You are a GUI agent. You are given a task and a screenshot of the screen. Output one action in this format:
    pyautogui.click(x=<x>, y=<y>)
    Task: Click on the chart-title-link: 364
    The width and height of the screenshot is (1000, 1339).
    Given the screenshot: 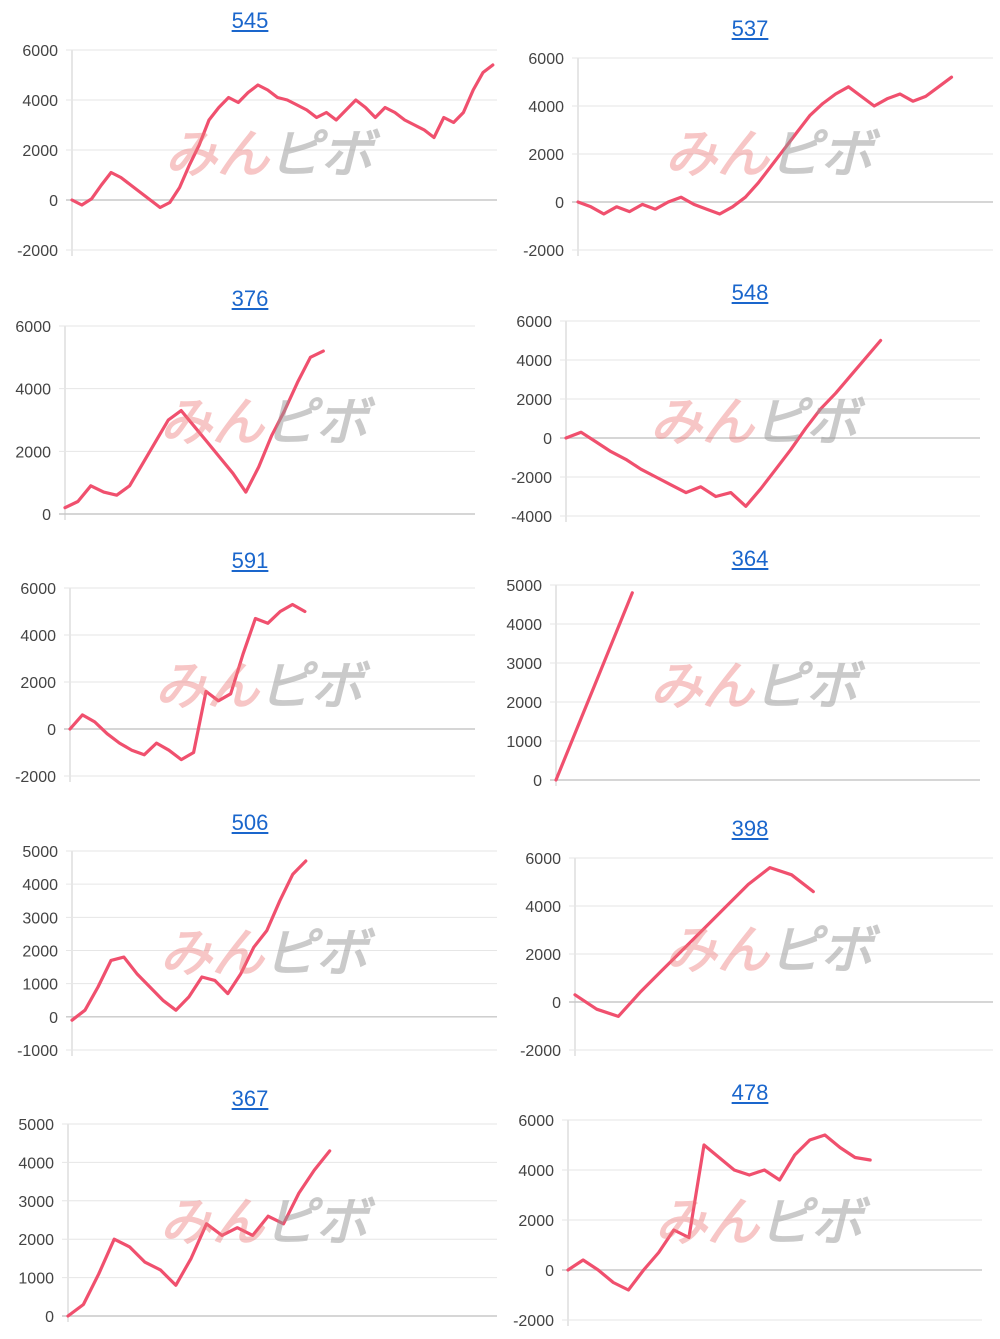 What is the action you would take?
    pyautogui.click(x=750, y=558)
    